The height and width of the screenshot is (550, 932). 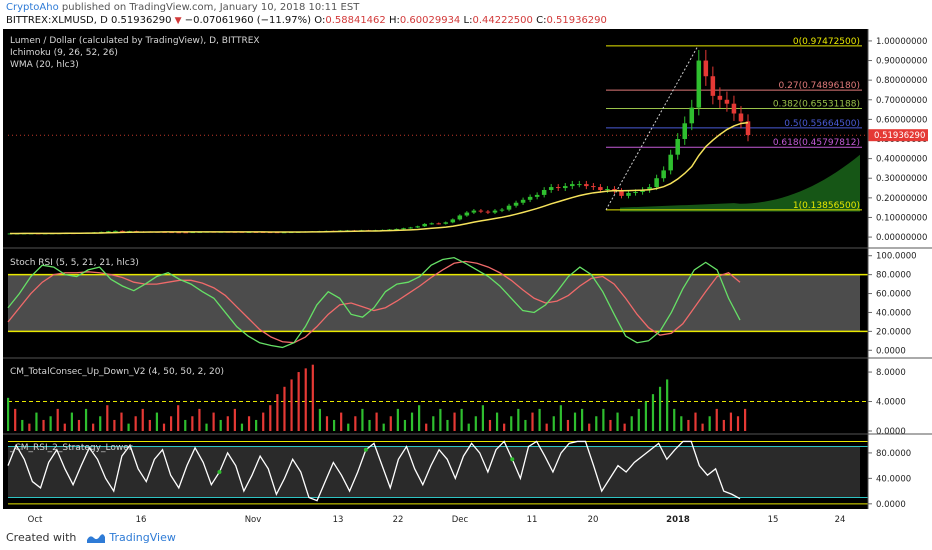 What do you see at coordinates (365, 449) in the screenshot?
I see `rsi2-signal-dot` at bounding box center [365, 449].